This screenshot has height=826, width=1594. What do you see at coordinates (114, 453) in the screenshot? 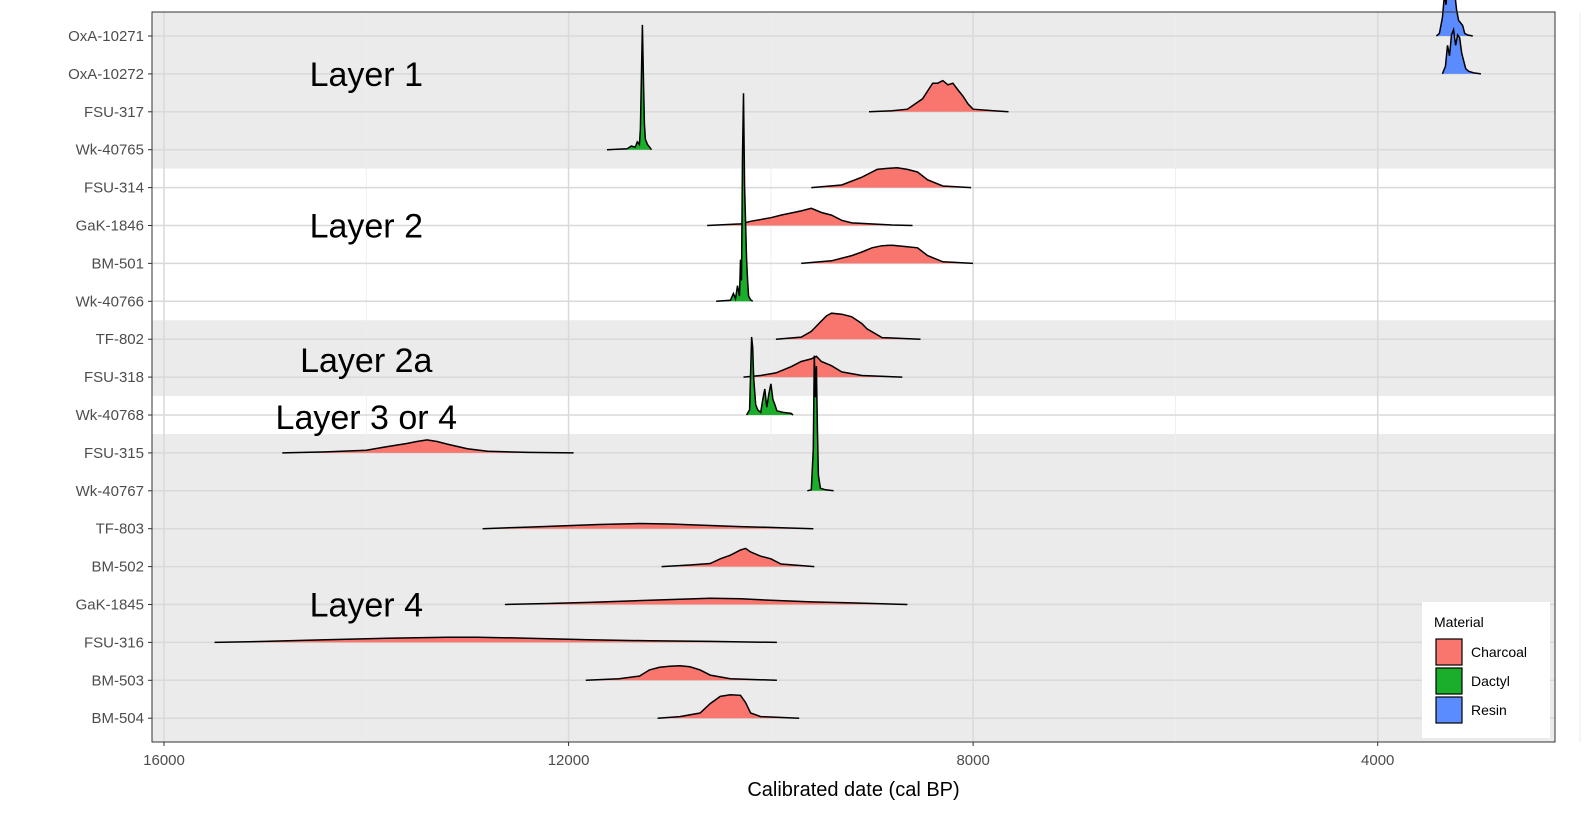
I see `y-tick-label: FSU-315` at bounding box center [114, 453].